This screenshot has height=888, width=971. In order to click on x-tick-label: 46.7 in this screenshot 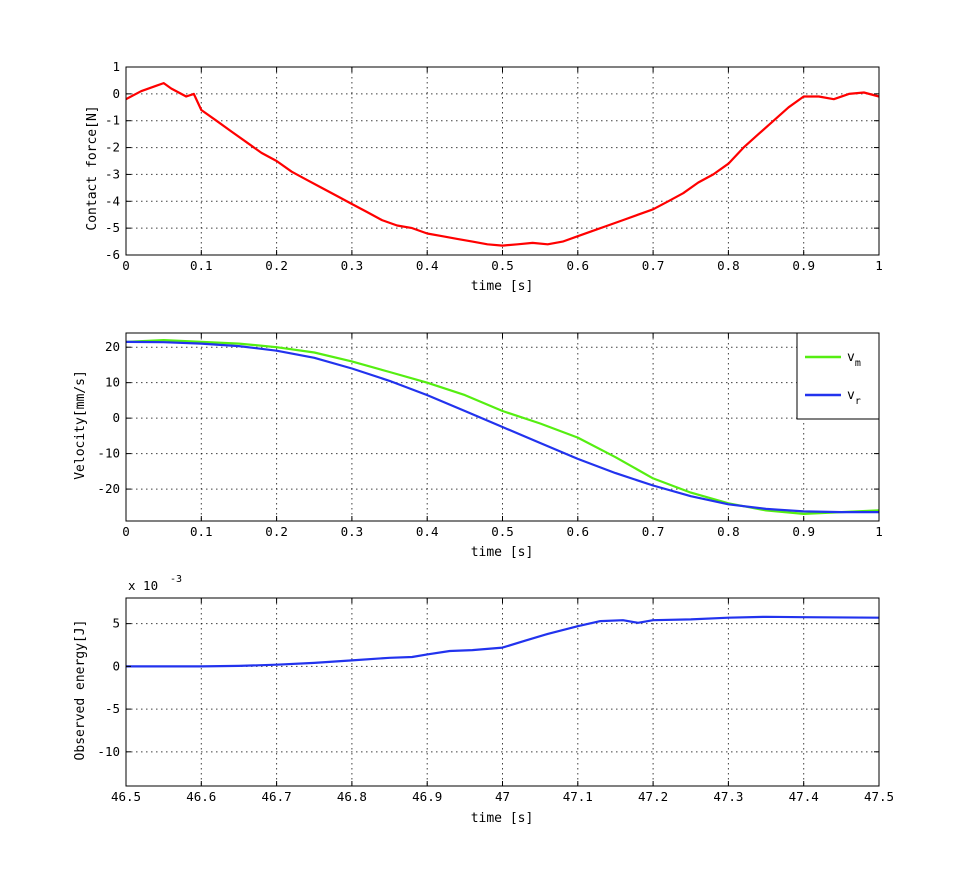, I will do `click(277, 796)`.